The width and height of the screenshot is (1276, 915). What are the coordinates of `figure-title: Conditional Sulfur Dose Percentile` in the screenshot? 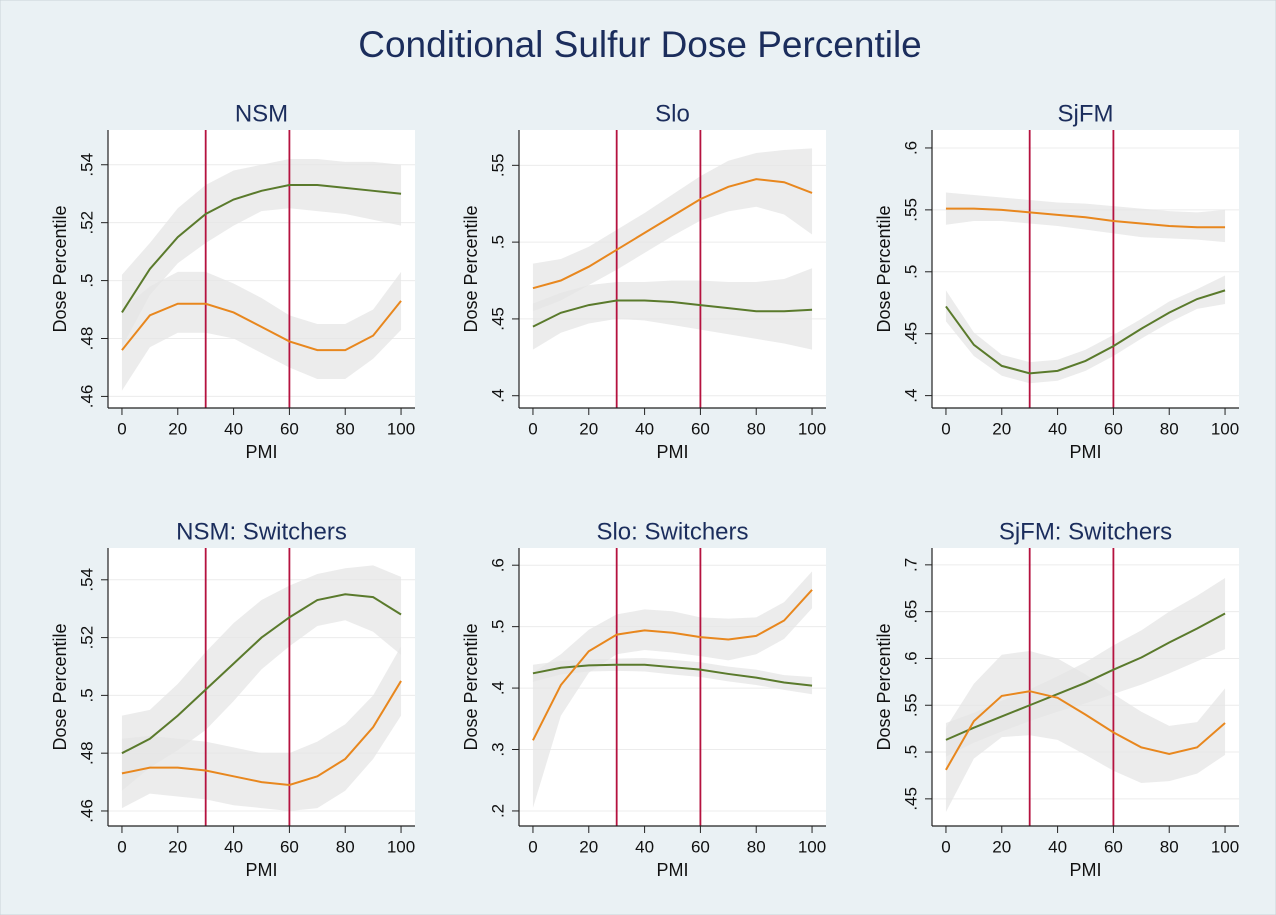 It's located at (640, 44).